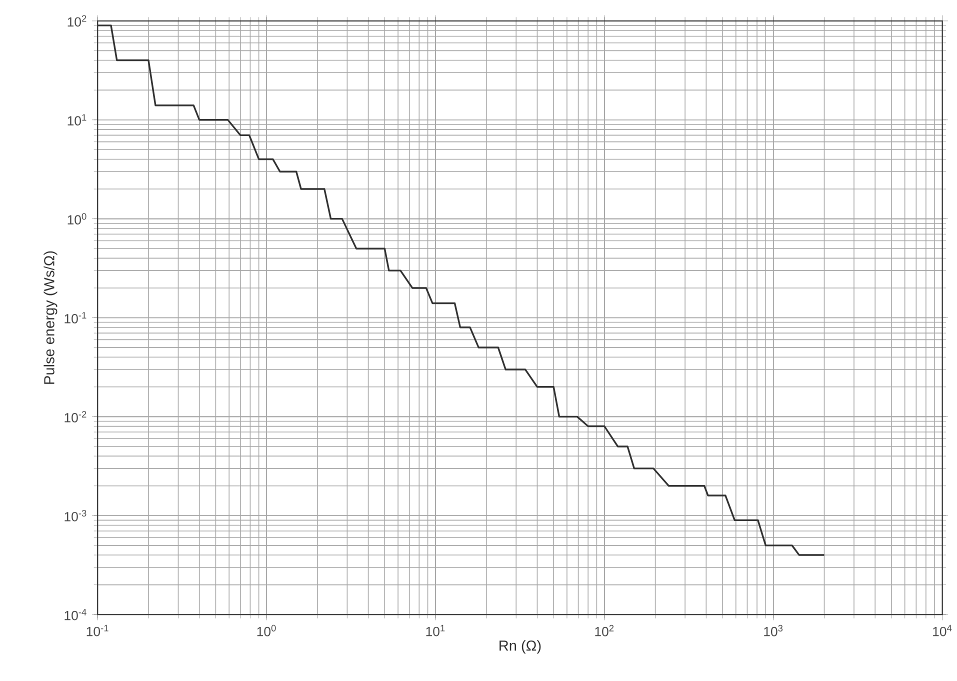 This screenshot has height=681, width=957. What do you see at coordinates (77, 218) in the screenshot?
I see `y-tick-label: 10$^{0}$` at bounding box center [77, 218].